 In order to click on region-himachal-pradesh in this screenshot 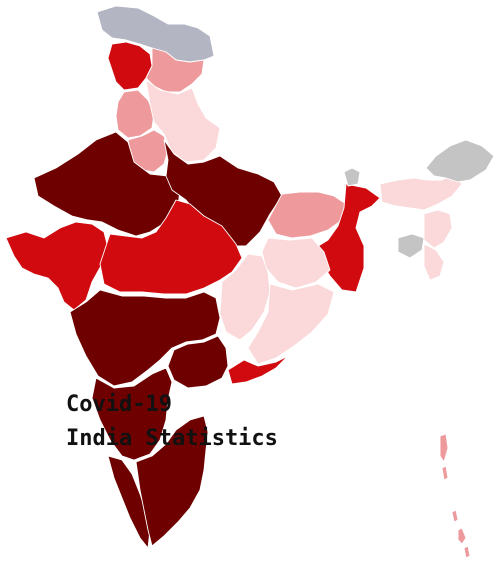, I will do `click(175, 70)`.